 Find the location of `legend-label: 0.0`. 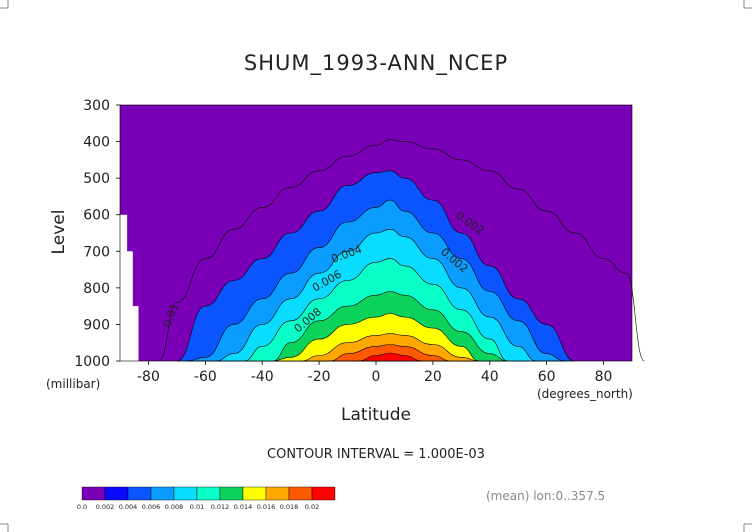

legend-label: 0.0 is located at coordinates (82, 507).